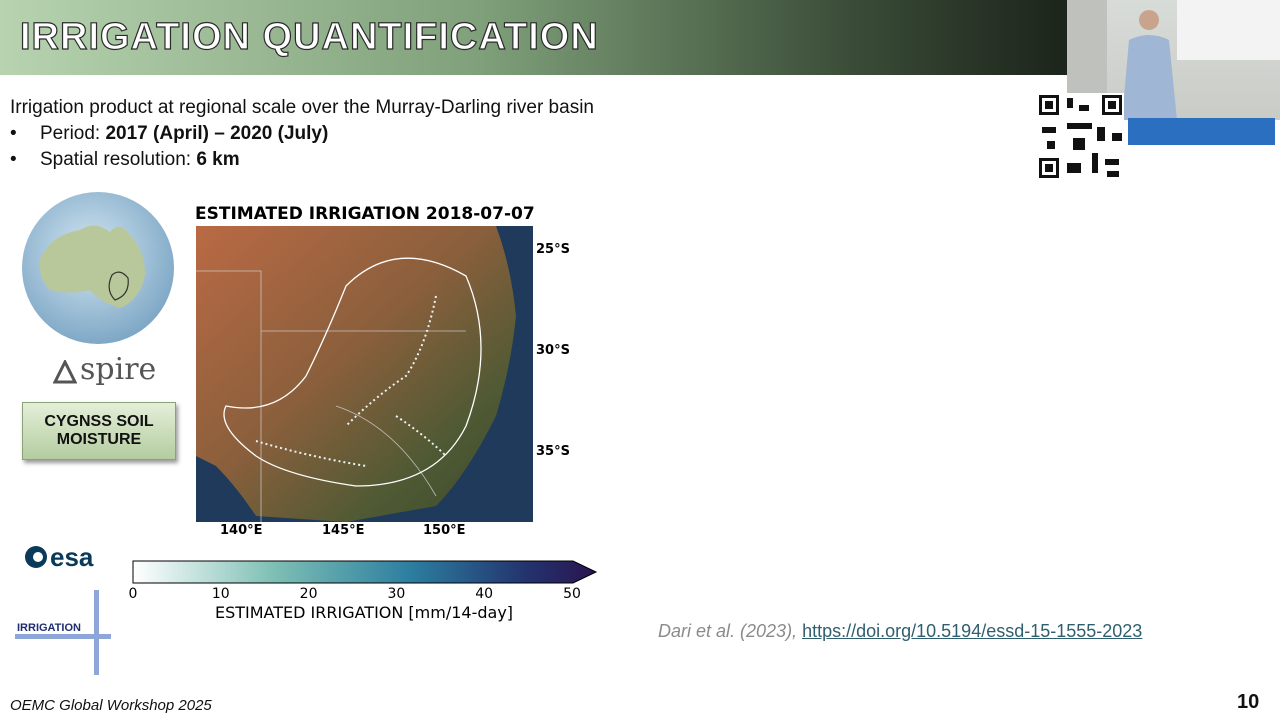  Describe the element at coordinates (364, 612) in the screenshot. I see `colorbar-label: ESTIMATED IRRIGATION [mm/14-day]` at that location.